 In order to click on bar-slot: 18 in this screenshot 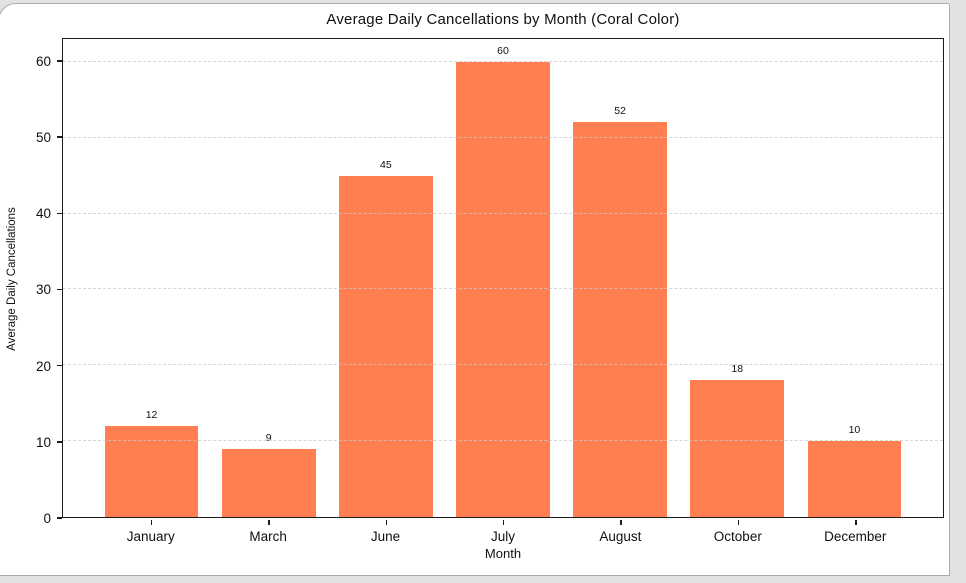, I will do `click(737, 278)`.